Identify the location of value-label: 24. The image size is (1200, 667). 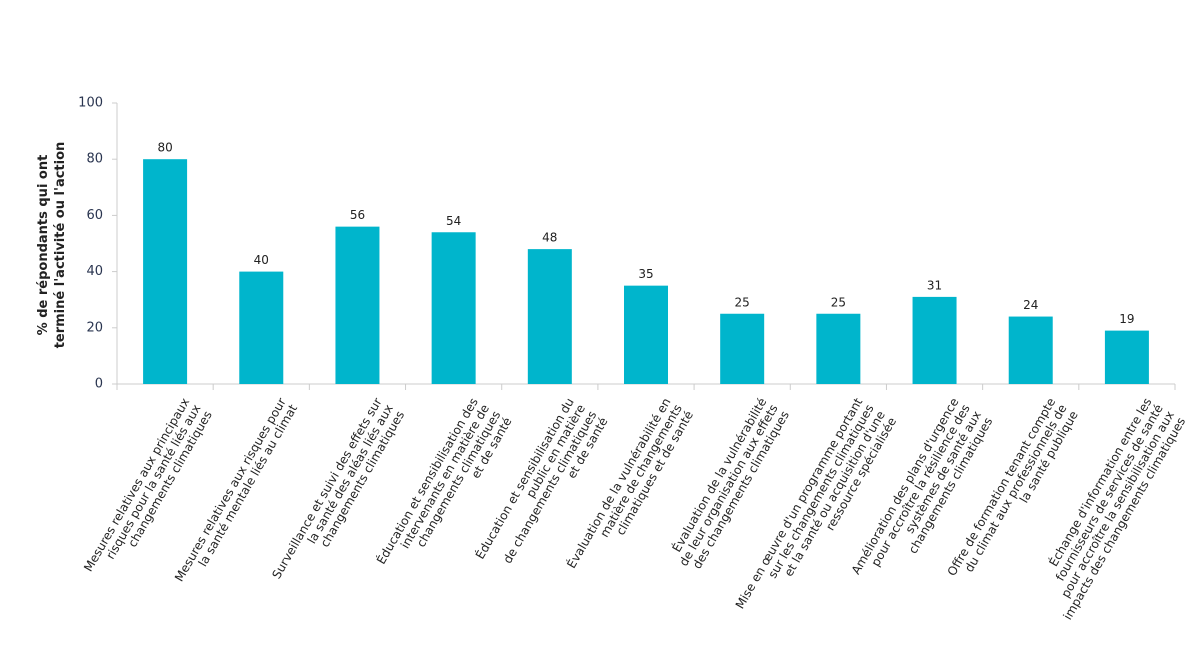
(1030, 305).